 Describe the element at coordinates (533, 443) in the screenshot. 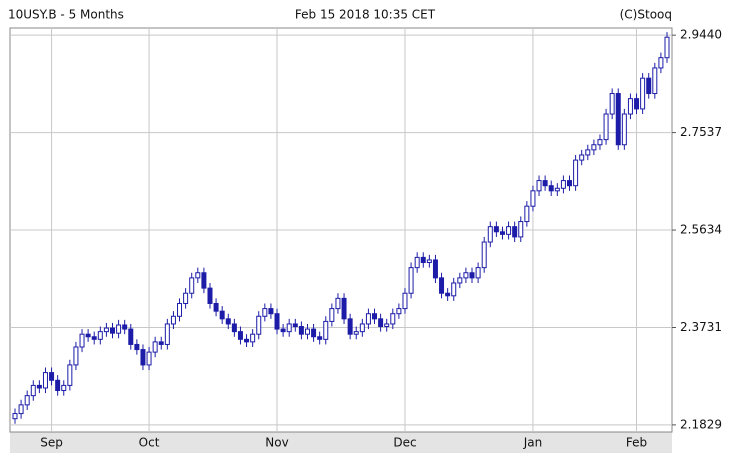

I see `x-tick-label: Jan` at that location.